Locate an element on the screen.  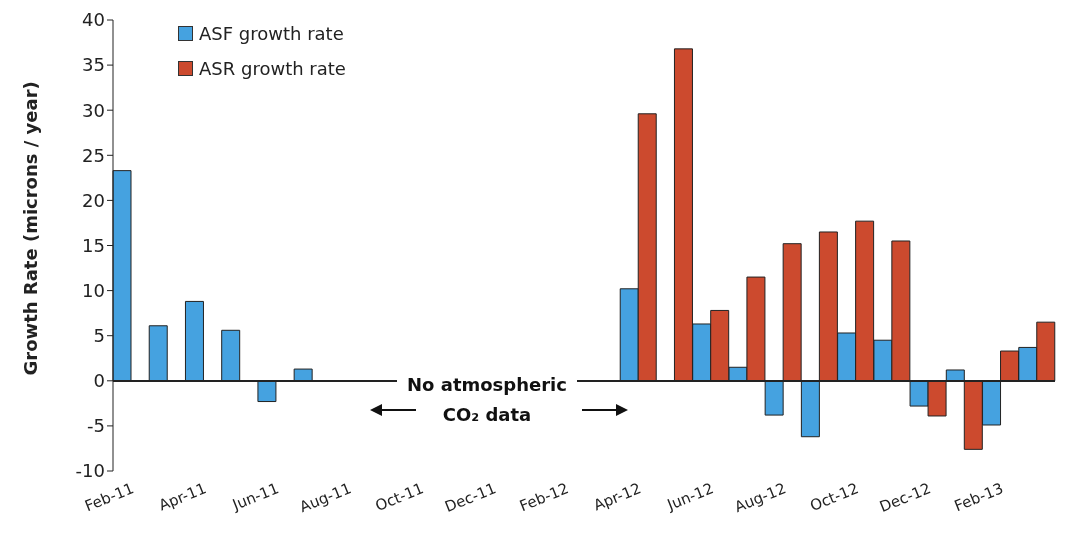
legend-label: ASF growth rate is located at coordinates (271, 33).